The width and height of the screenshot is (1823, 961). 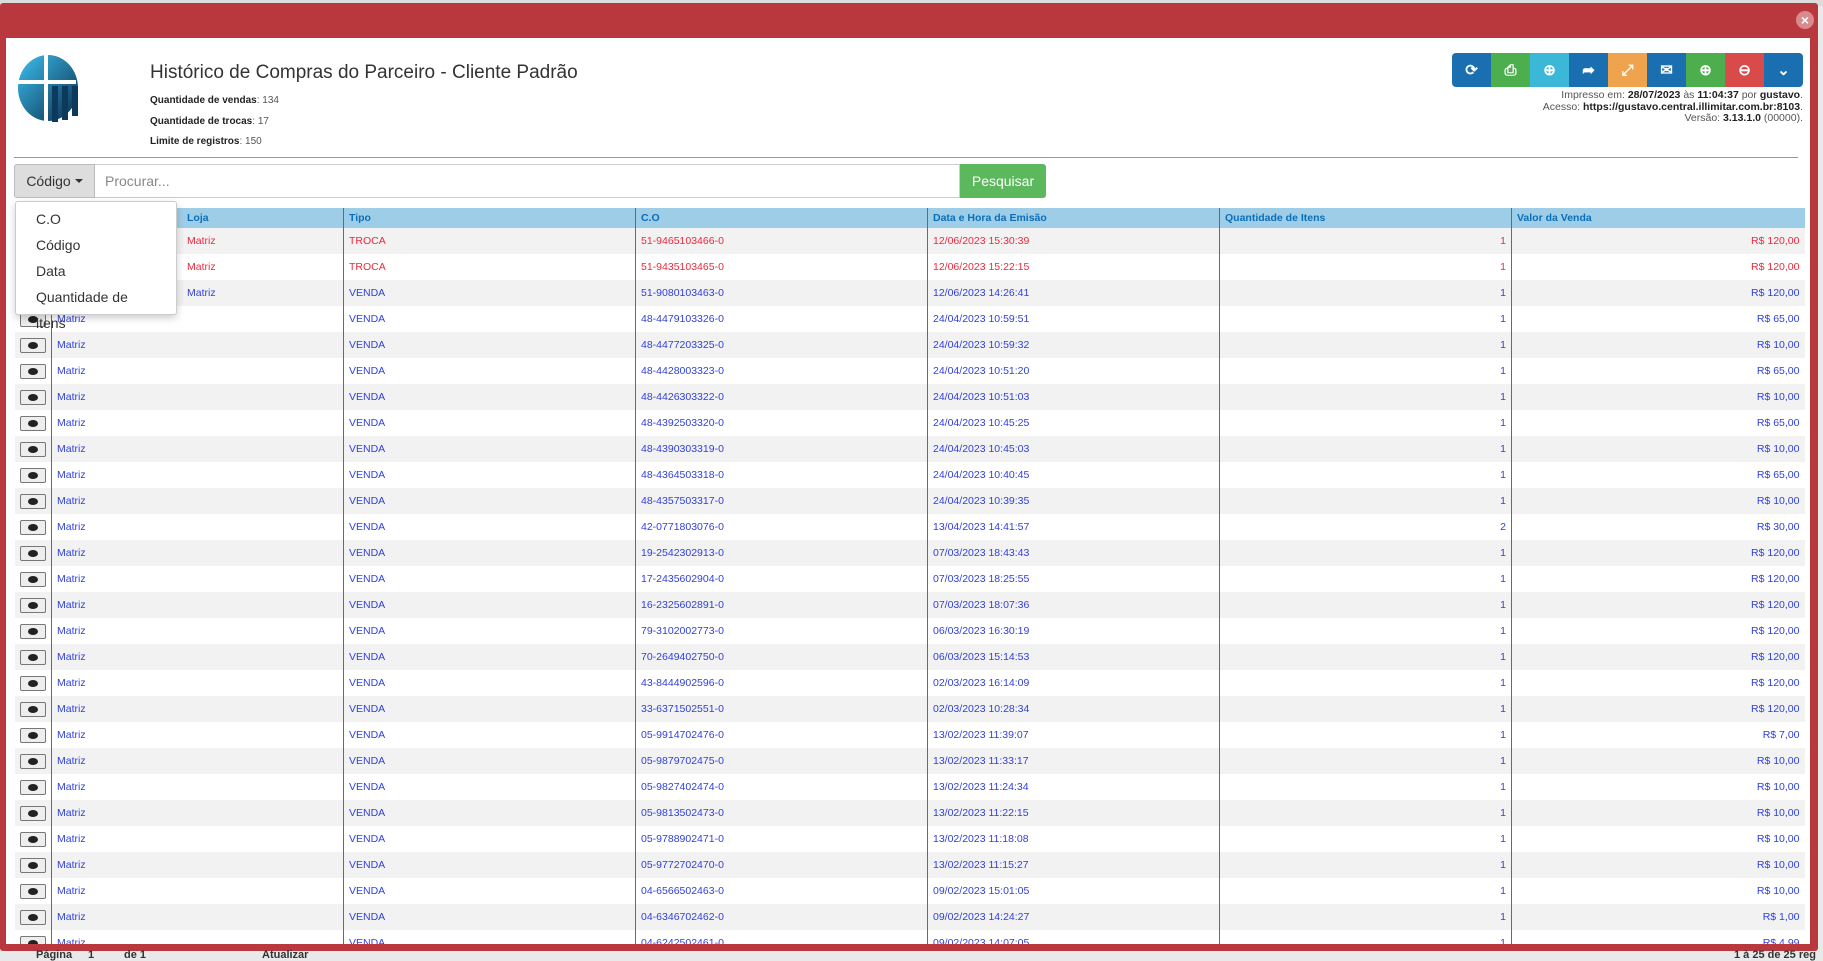 What do you see at coordinates (781, 709) in the screenshot?
I see `co-cell: 33-6371502551-0` at bounding box center [781, 709].